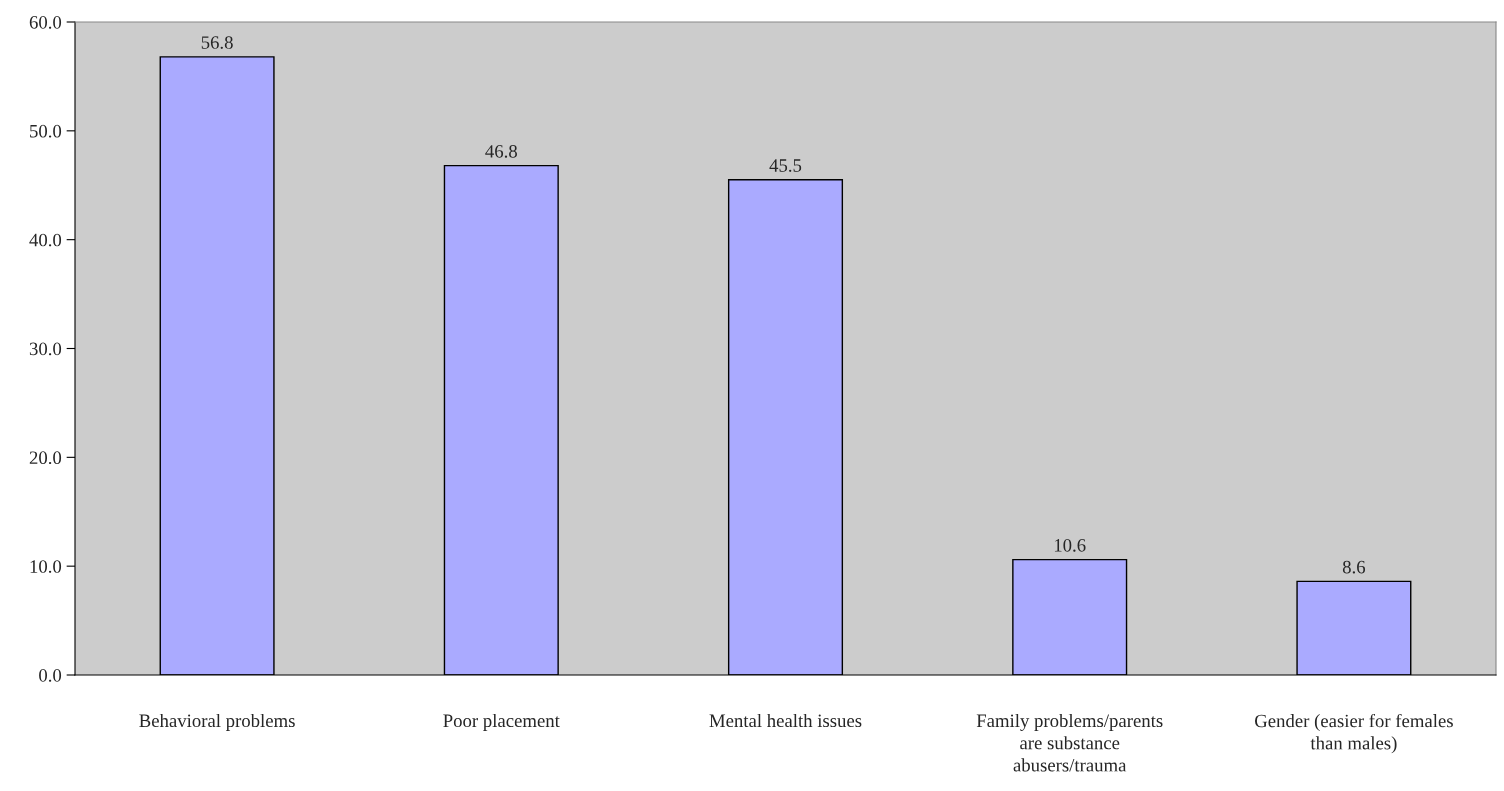  What do you see at coordinates (501, 722) in the screenshot?
I see `x-tick-label: Poor placement` at bounding box center [501, 722].